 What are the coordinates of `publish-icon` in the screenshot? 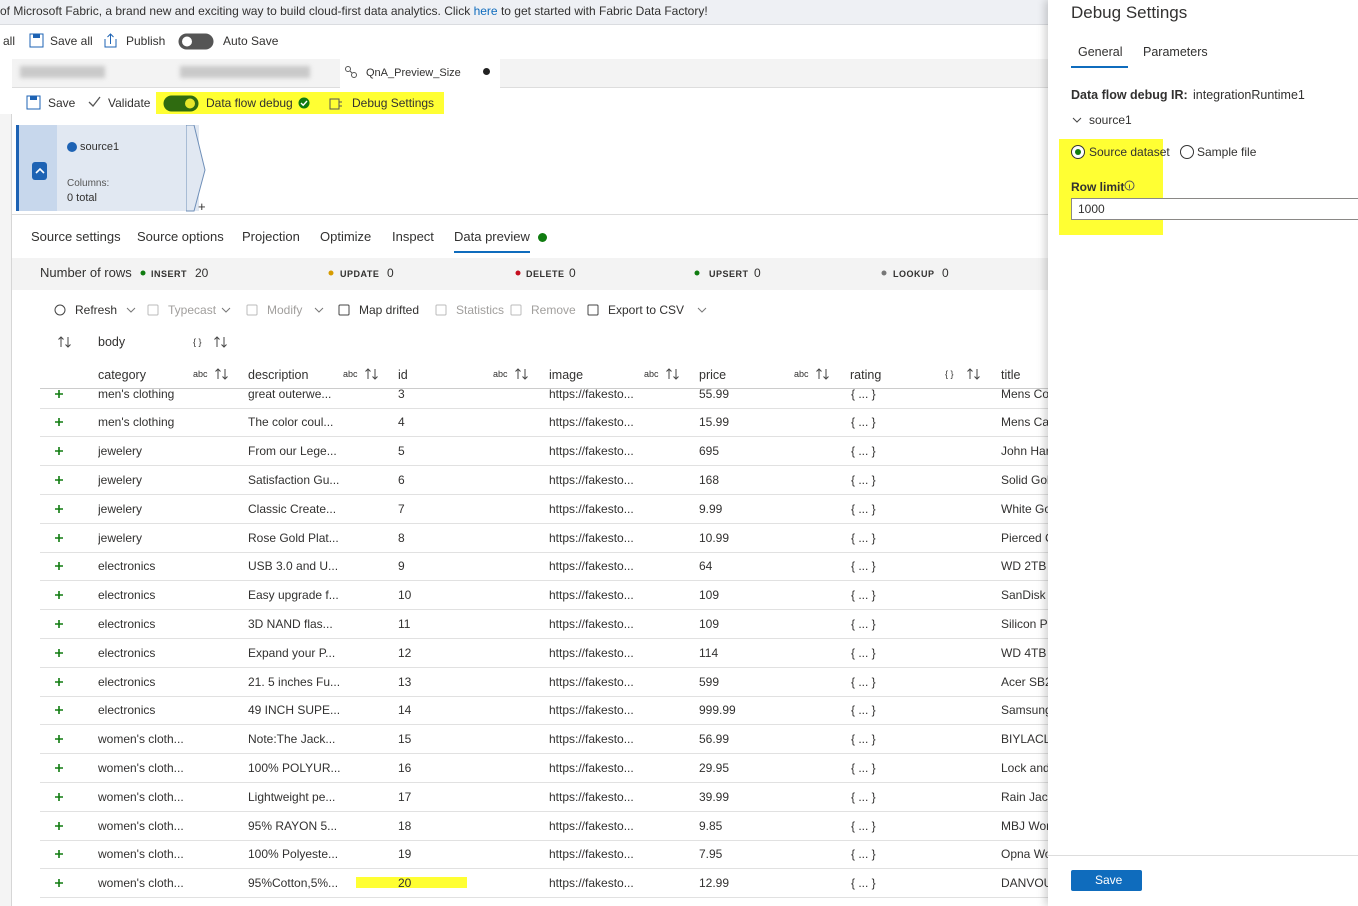 It's located at (110, 40).